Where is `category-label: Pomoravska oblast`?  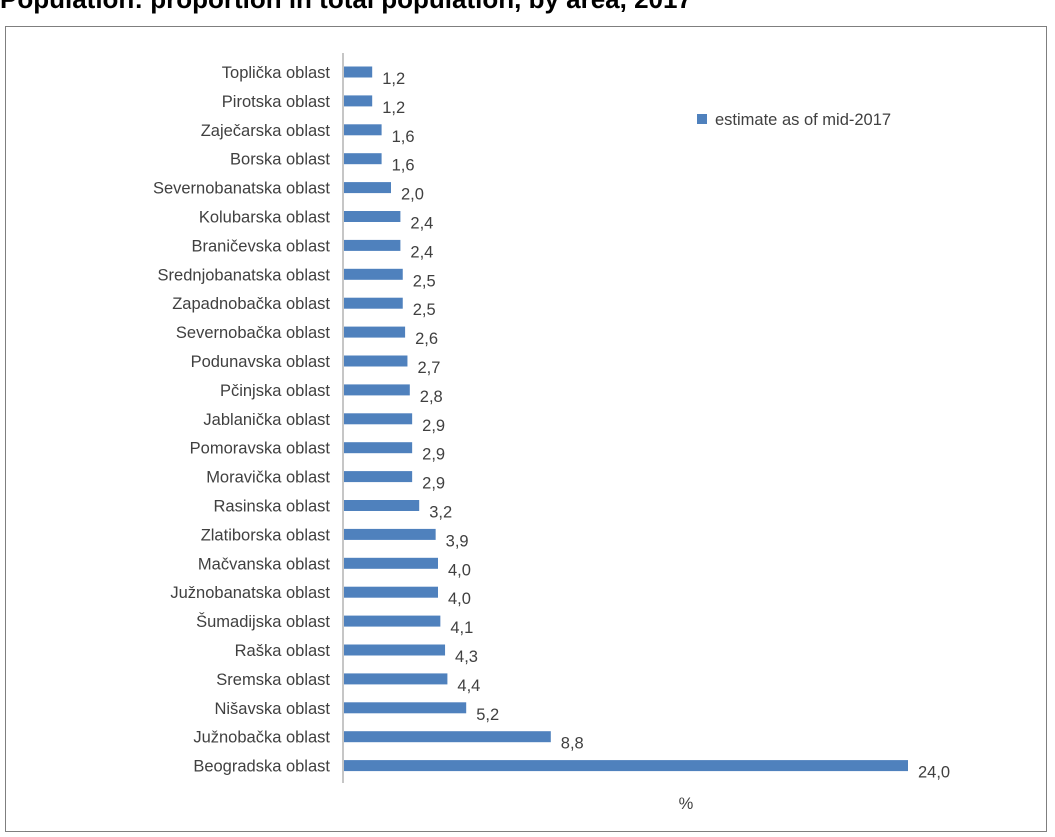 category-label: Pomoravska oblast is located at coordinates (260, 449).